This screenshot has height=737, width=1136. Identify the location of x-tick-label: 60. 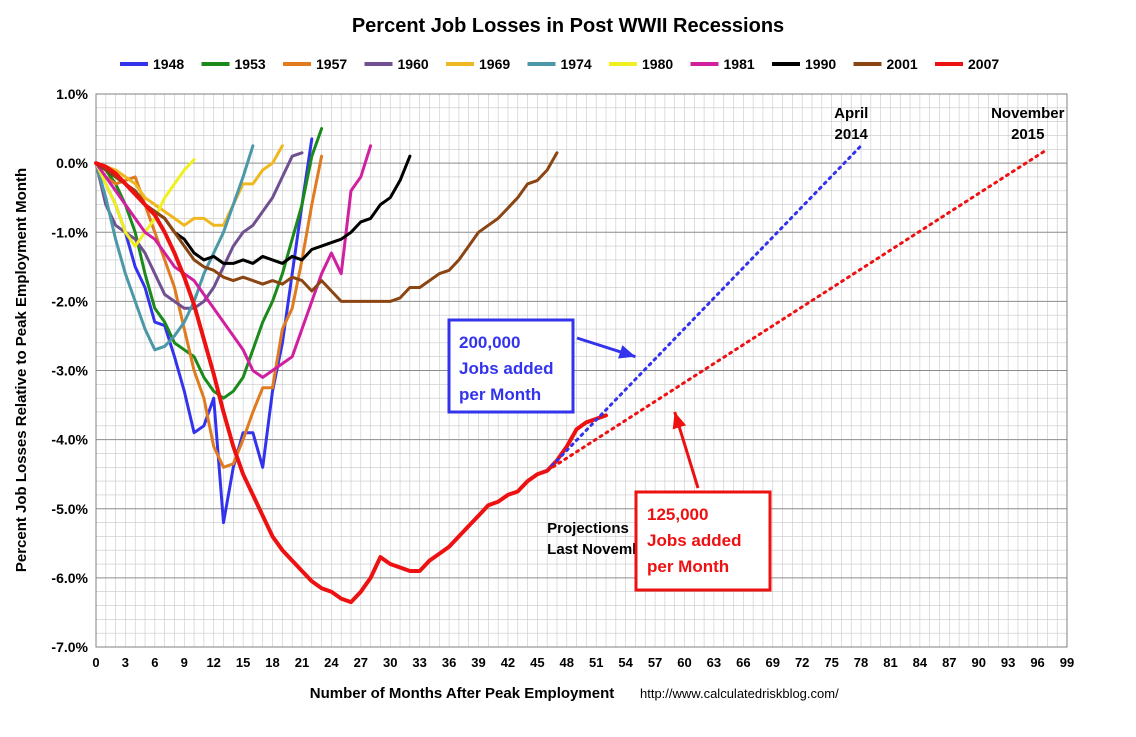
(684, 662).